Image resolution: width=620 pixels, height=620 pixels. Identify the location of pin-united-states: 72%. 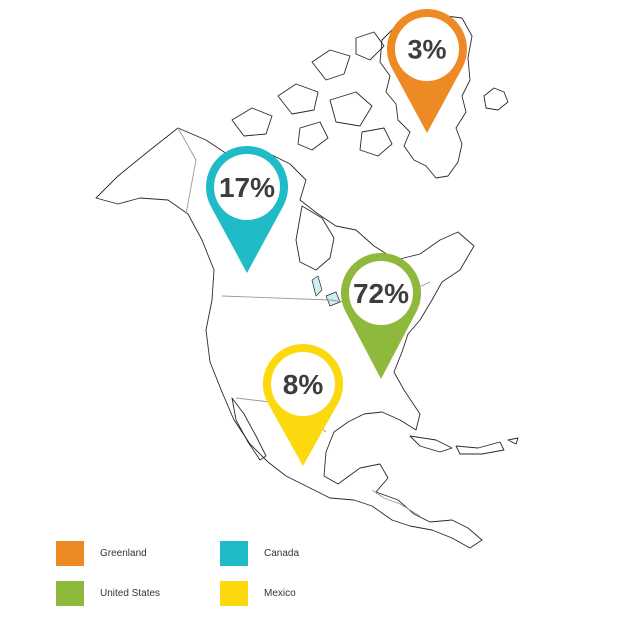
(381, 316).